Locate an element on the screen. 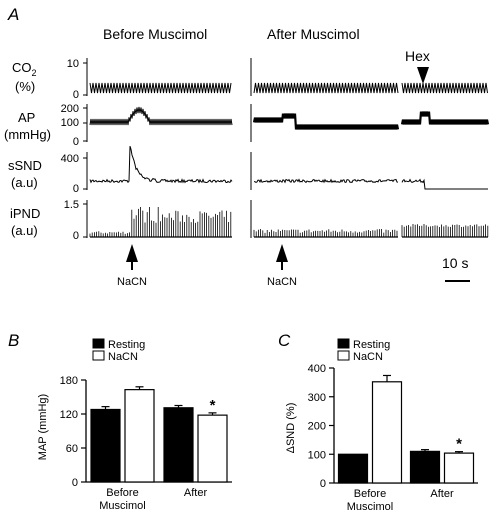  ap-trace-before is located at coordinates (161, 116).